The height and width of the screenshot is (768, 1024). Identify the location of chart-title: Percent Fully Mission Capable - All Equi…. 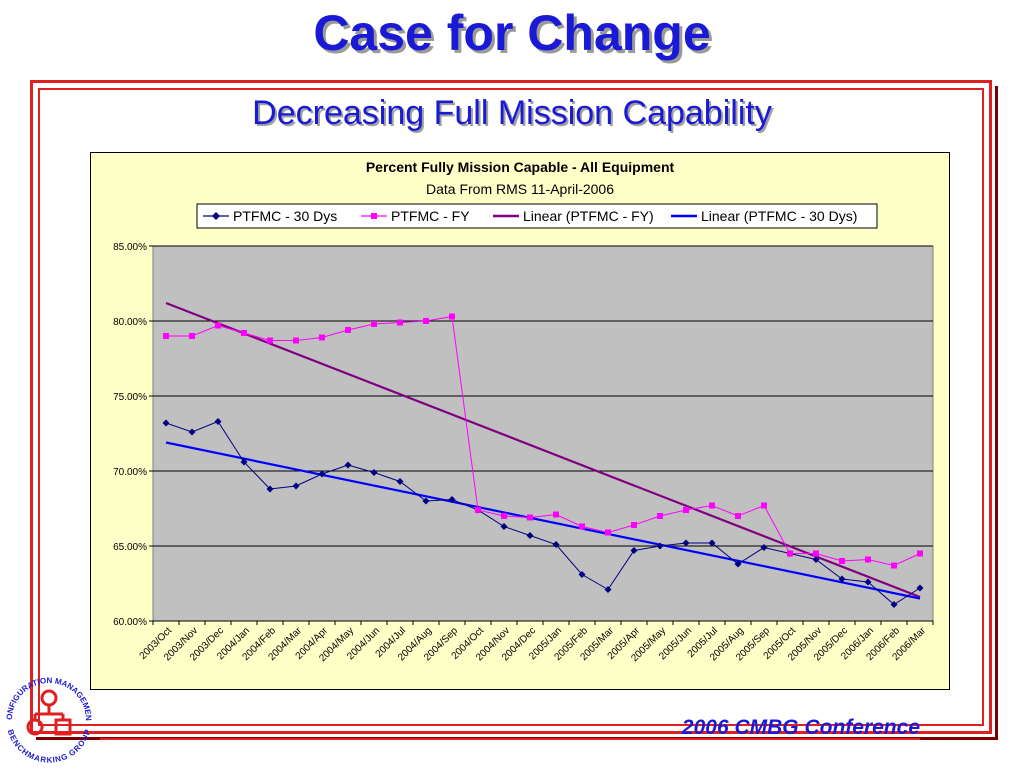
(520, 167).